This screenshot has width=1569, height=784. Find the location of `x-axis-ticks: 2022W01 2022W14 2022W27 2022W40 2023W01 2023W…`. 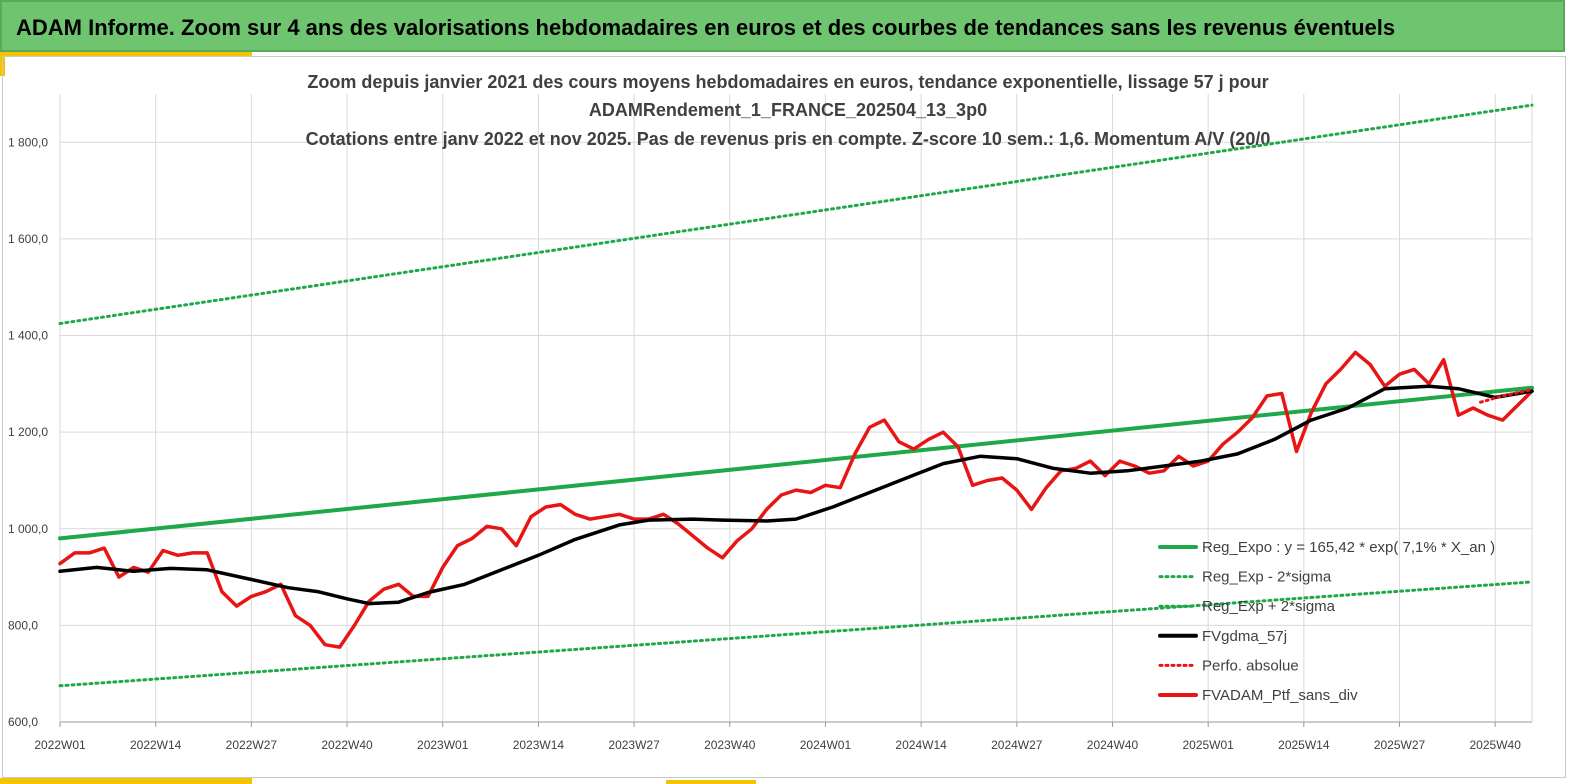

x-axis-ticks: 2022W01 2022W14 2022W27 2022W40 2023W01 2023W… is located at coordinates (783, 736).